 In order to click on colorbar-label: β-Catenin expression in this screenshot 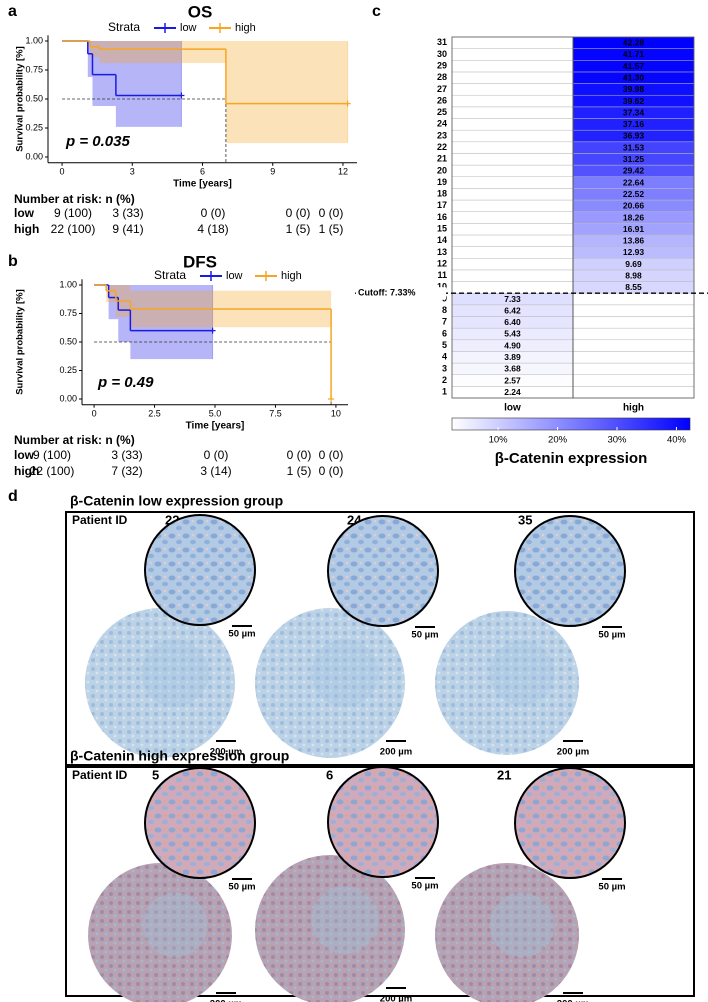, I will do `click(571, 458)`.